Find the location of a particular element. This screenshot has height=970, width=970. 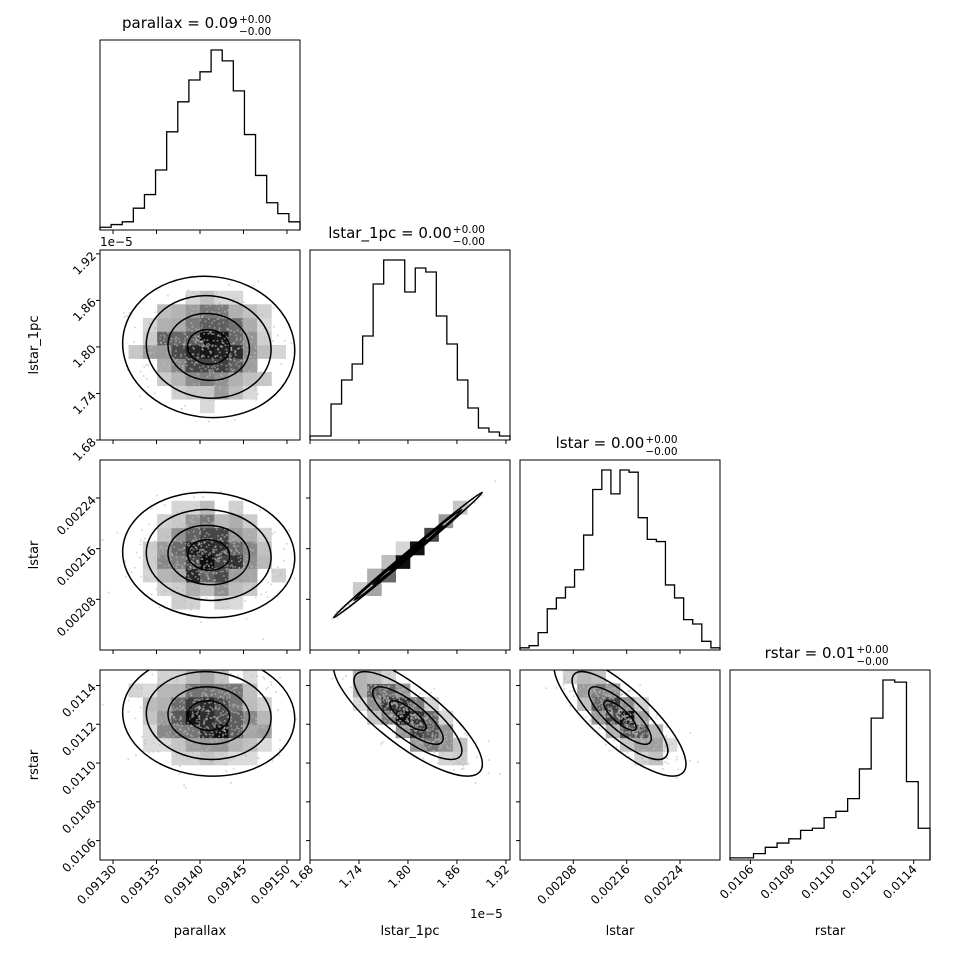

y-tick-label-rstar: 0.0112 is located at coordinates (79, 739).